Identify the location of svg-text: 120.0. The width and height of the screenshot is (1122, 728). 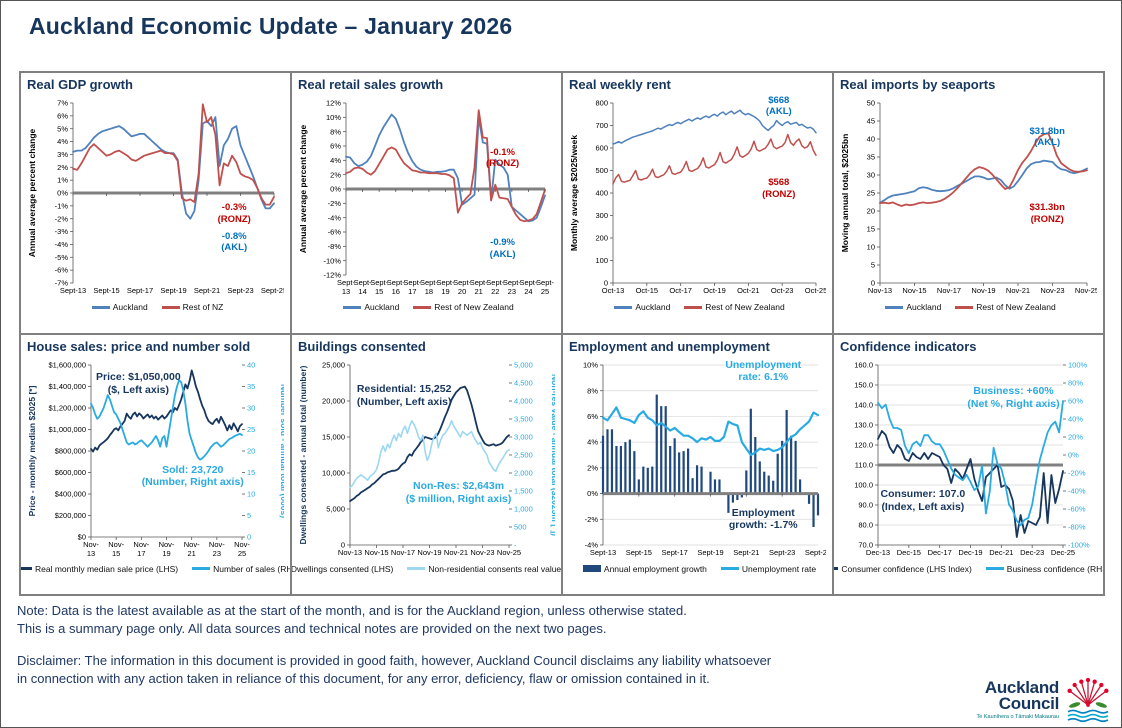
(863, 444).